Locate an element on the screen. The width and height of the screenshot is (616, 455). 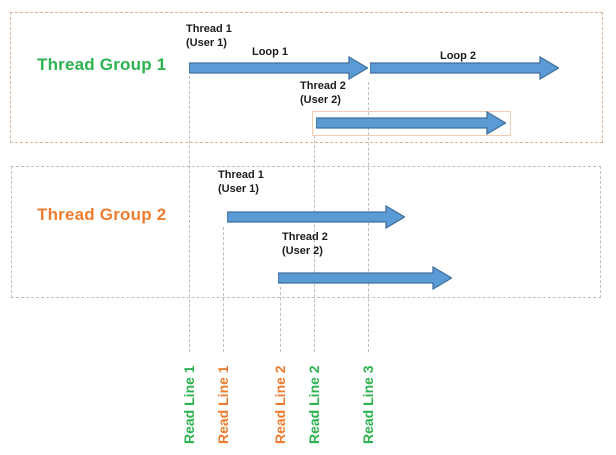
read-line-1-orange-label: Read Line 1 is located at coordinates (223, 404).